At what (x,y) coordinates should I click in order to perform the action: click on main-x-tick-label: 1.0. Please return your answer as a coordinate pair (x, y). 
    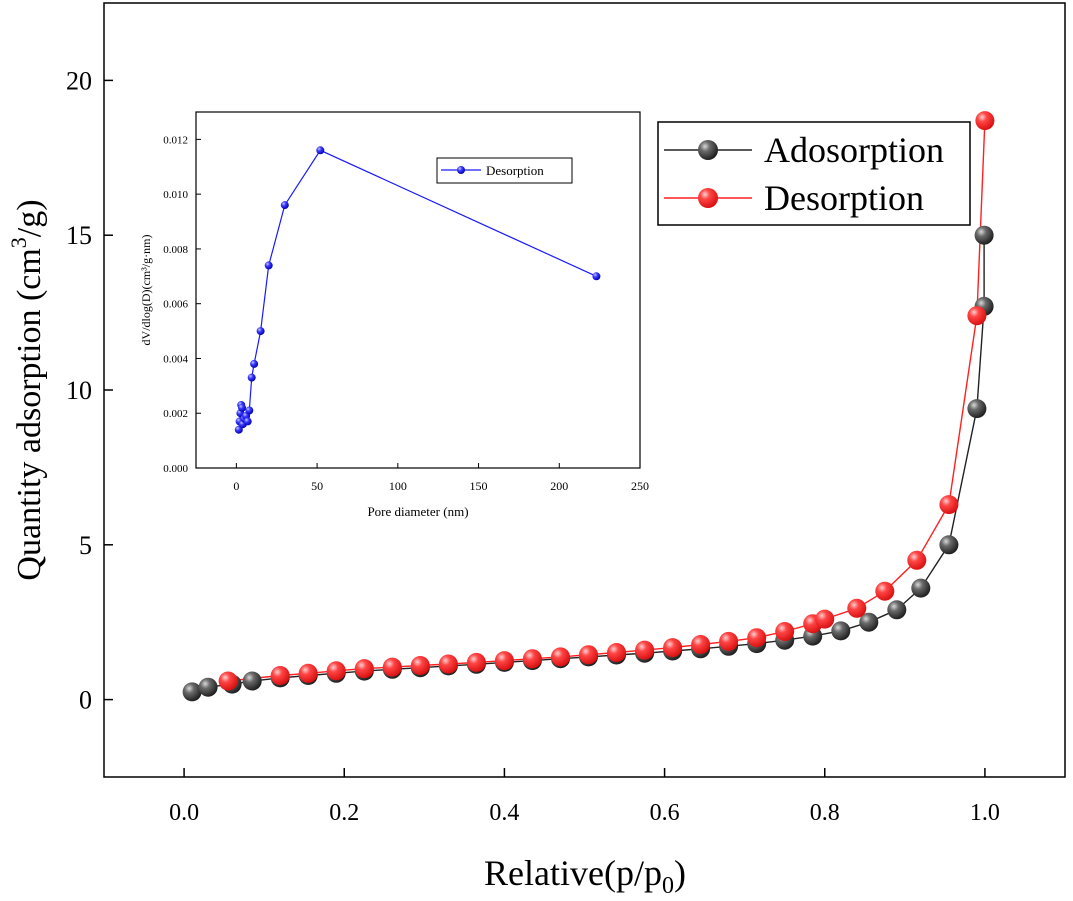
    Looking at the image, I should click on (985, 813).